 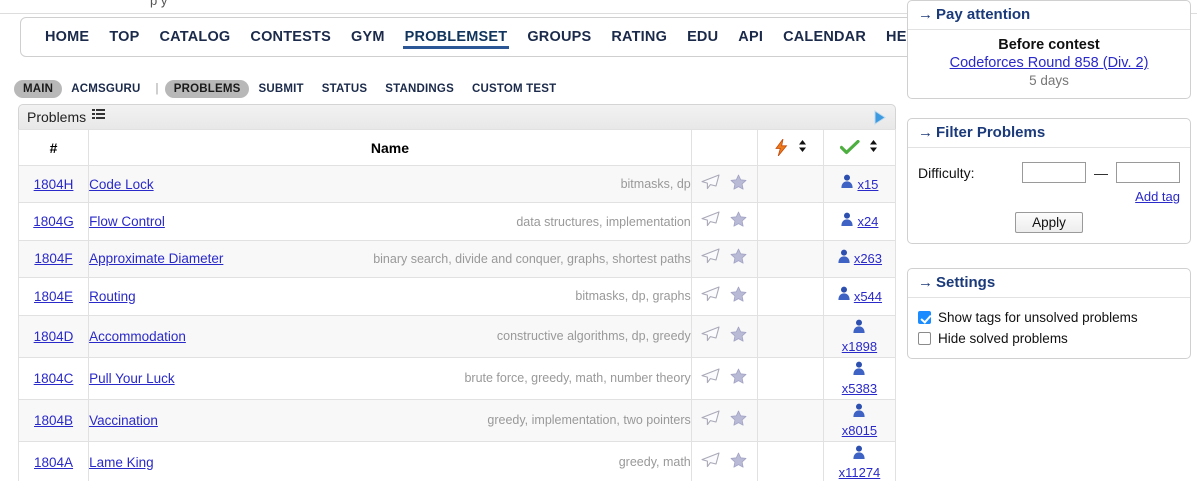 I want to click on subnav-item-submit: SUBMIT, so click(x=281, y=89).